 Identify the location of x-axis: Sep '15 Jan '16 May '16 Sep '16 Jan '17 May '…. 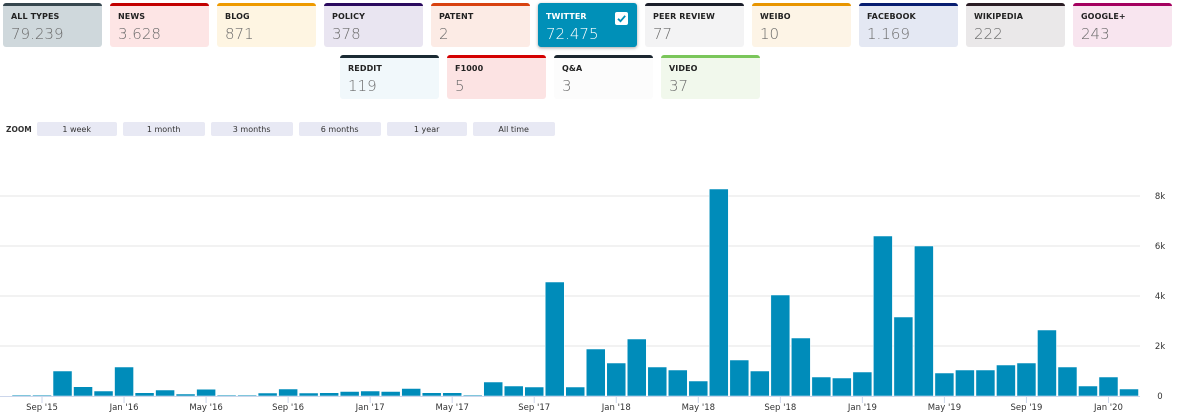
(570, 404).